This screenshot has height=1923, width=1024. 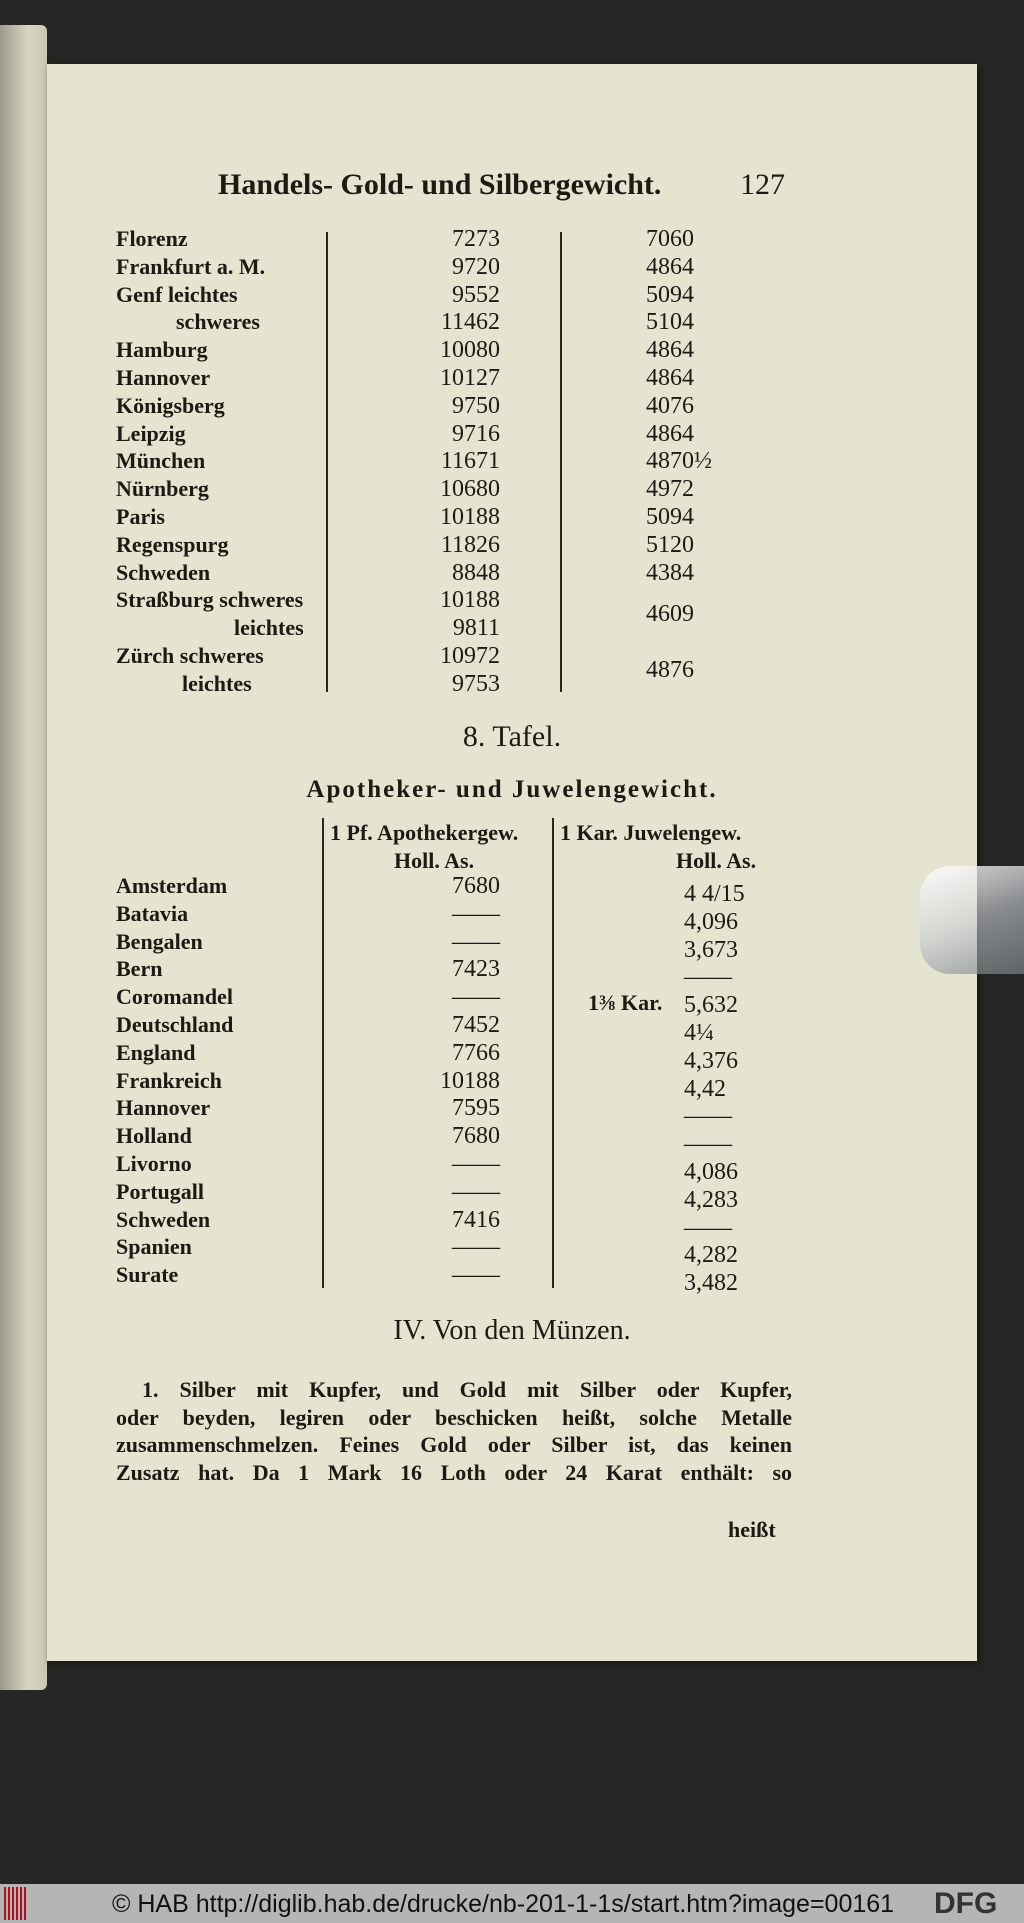 What do you see at coordinates (15, 1903) in the screenshot?
I see `hab-logo-icon` at bounding box center [15, 1903].